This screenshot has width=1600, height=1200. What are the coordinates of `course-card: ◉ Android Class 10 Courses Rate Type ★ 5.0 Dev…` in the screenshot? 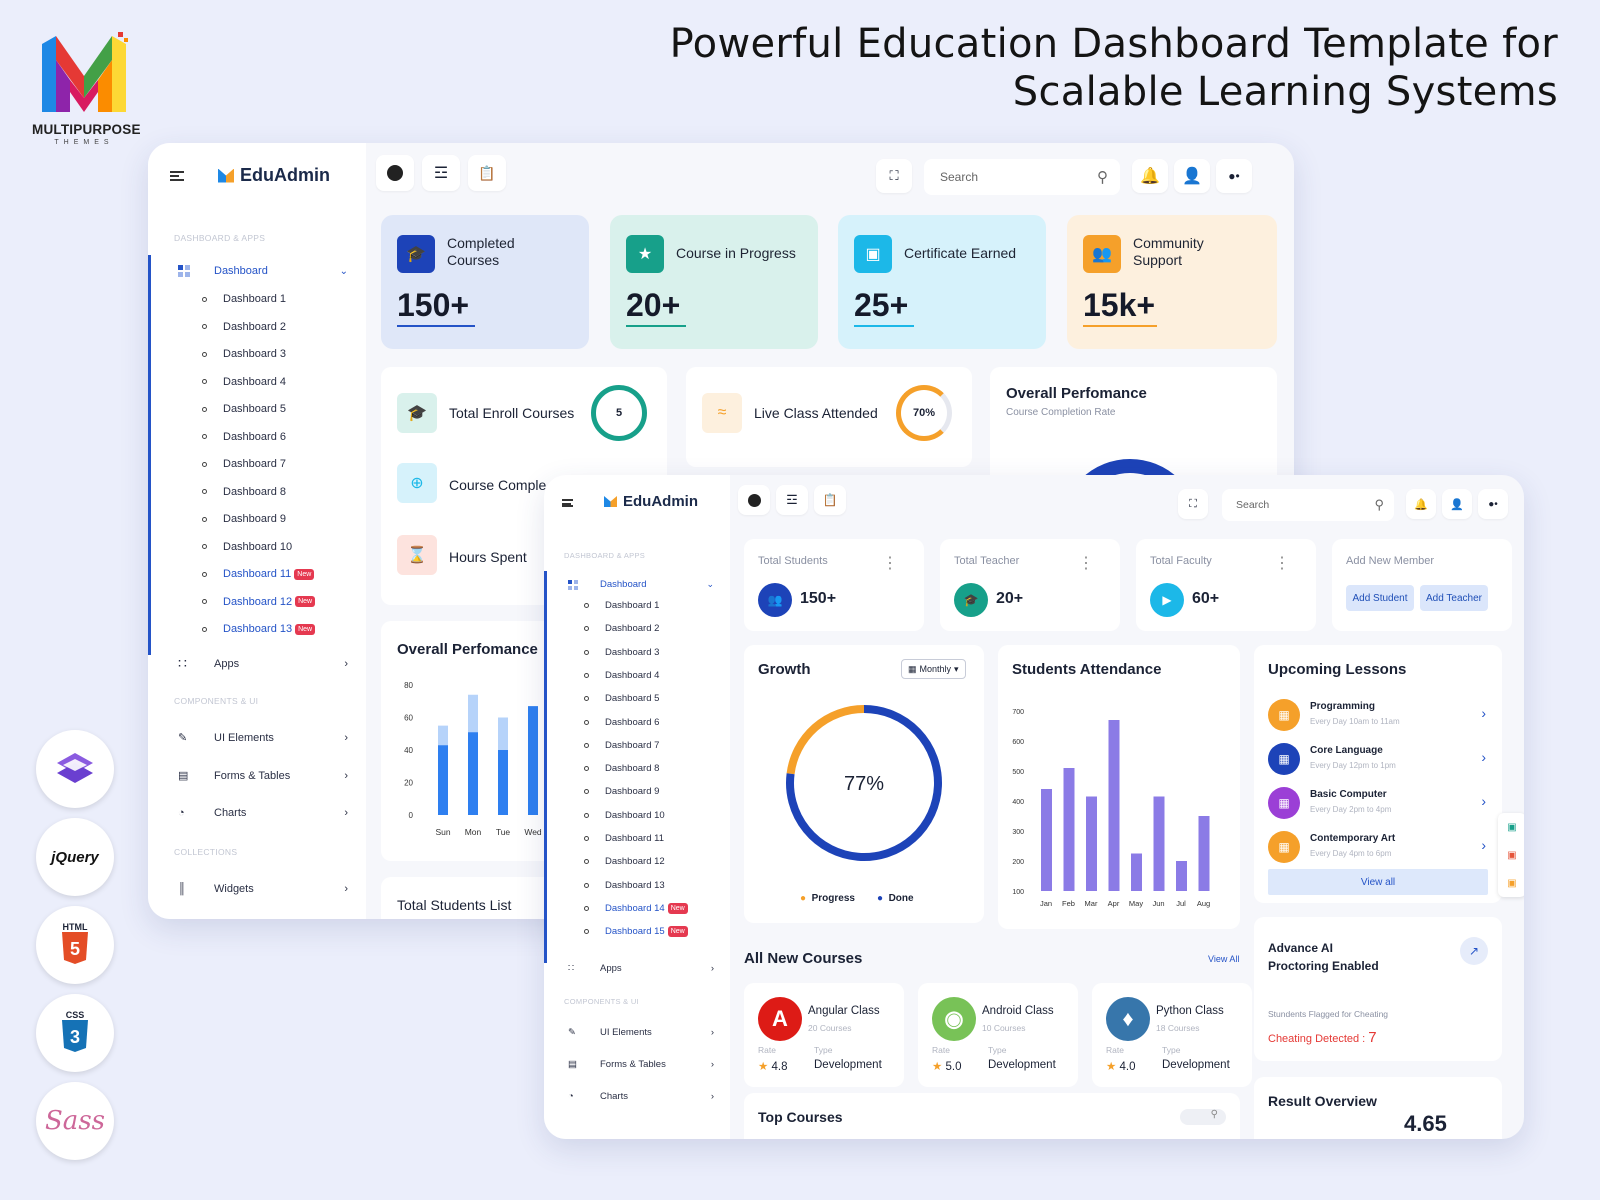 It's located at (998, 1035).